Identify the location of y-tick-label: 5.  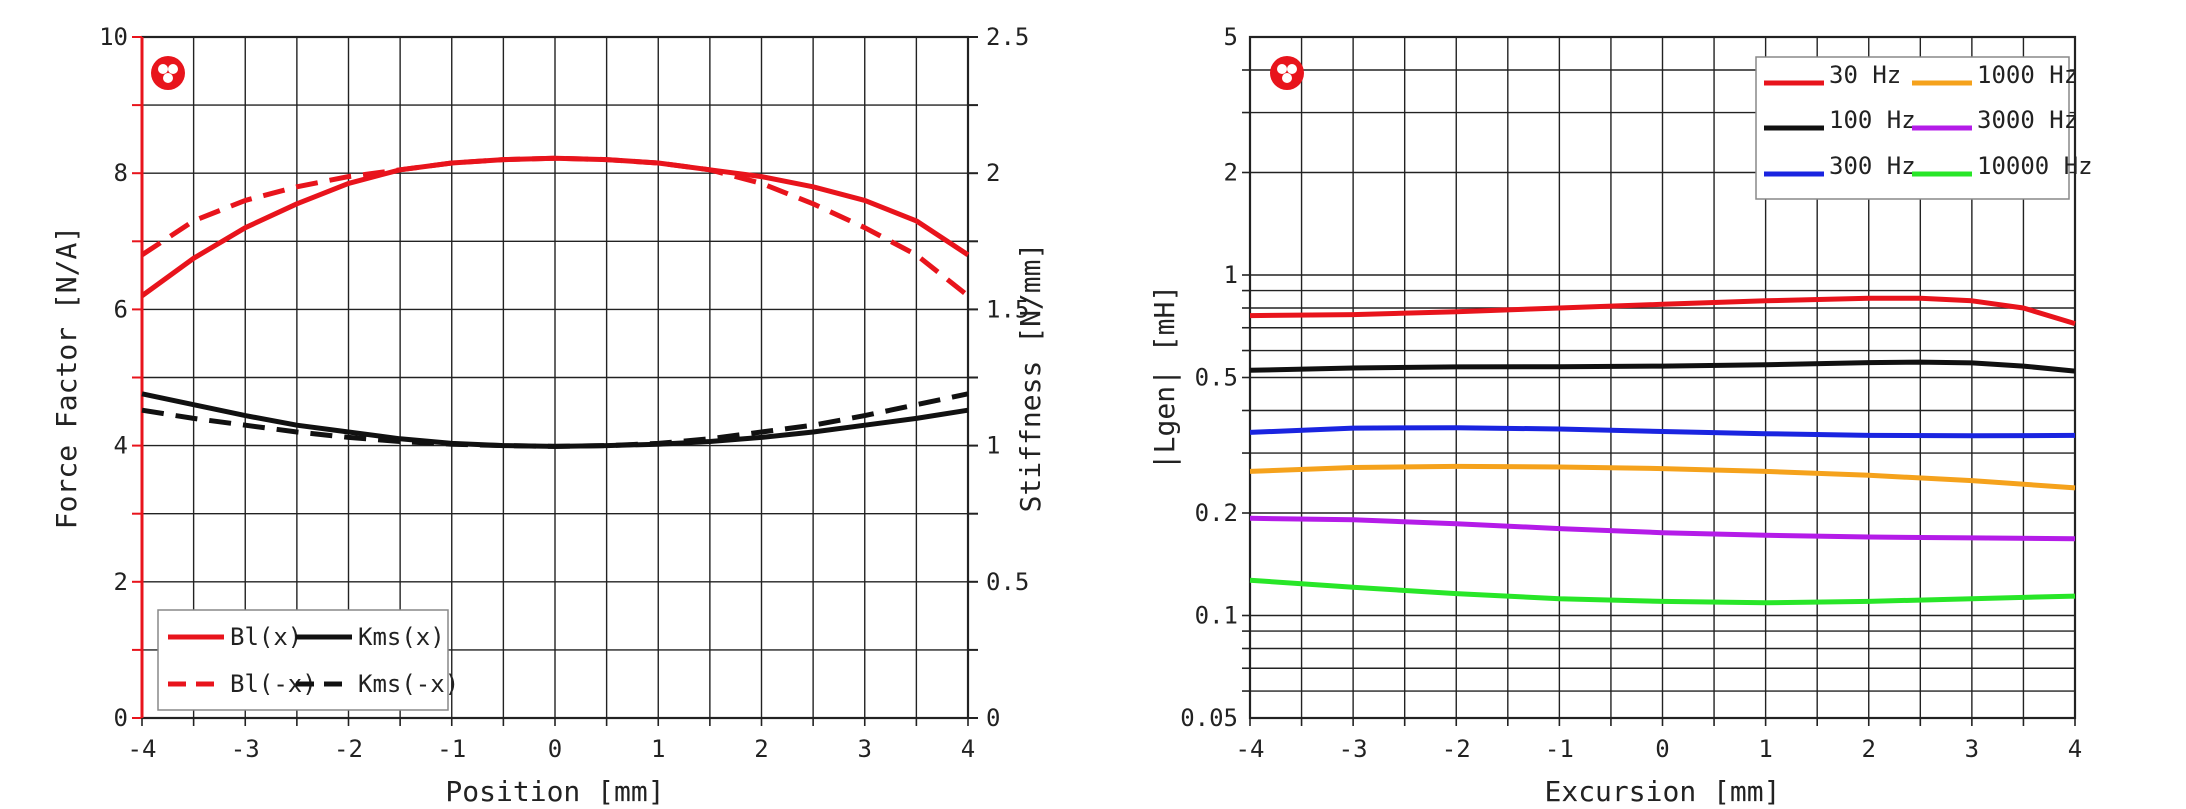
(1231, 37).